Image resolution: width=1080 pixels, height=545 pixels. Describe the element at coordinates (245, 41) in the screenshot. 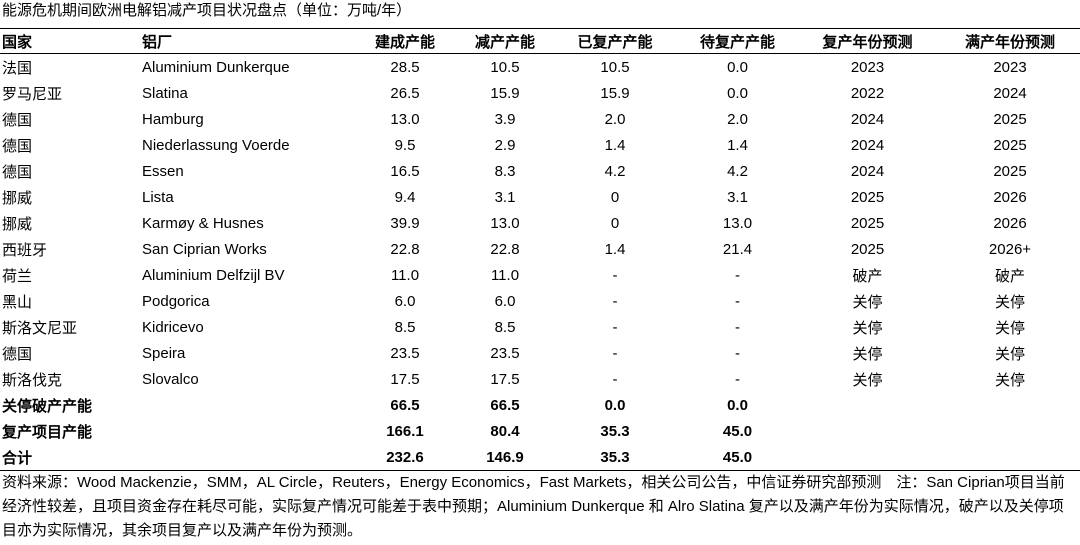

I see `header-cell: 铝厂` at that location.